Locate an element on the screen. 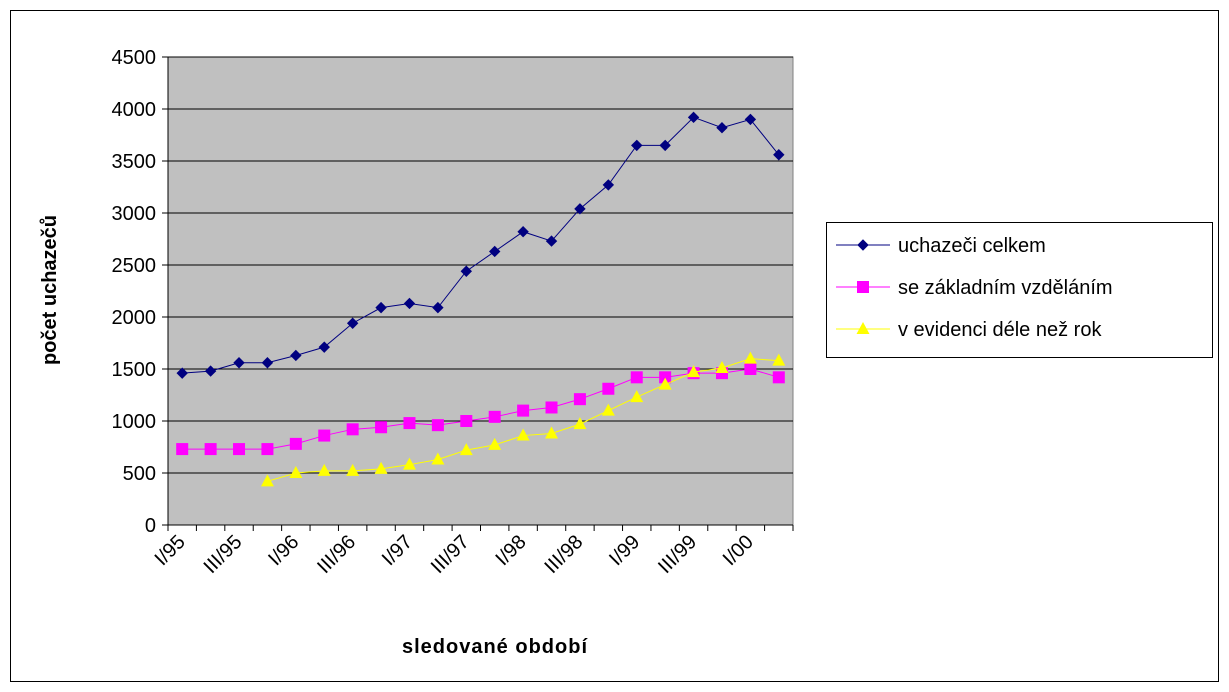 Image resolution: width=1229 pixels, height=692 pixels. y-tick-label: 4000 is located at coordinates (134, 110).